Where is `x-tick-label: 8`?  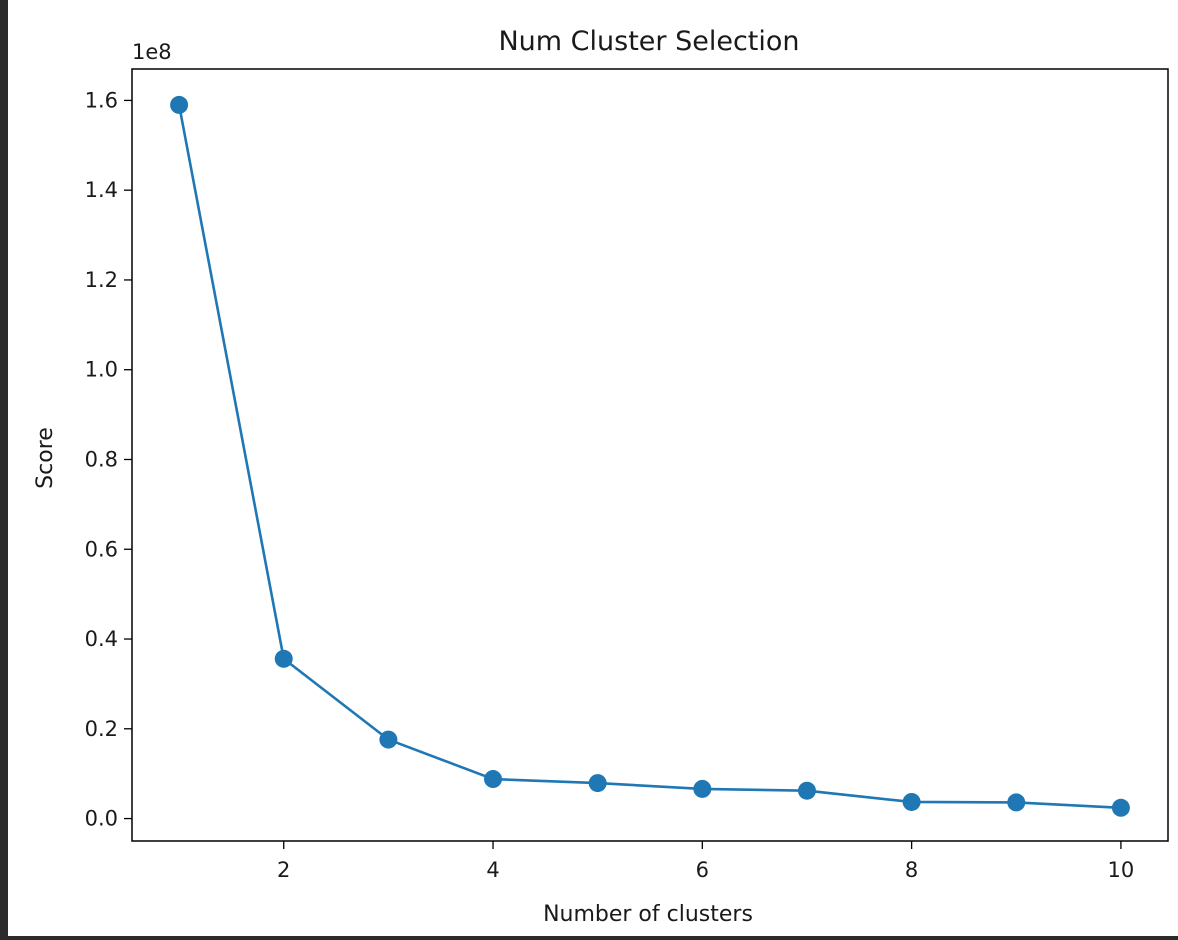 x-tick-label: 8 is located at coordinates (911, 870).